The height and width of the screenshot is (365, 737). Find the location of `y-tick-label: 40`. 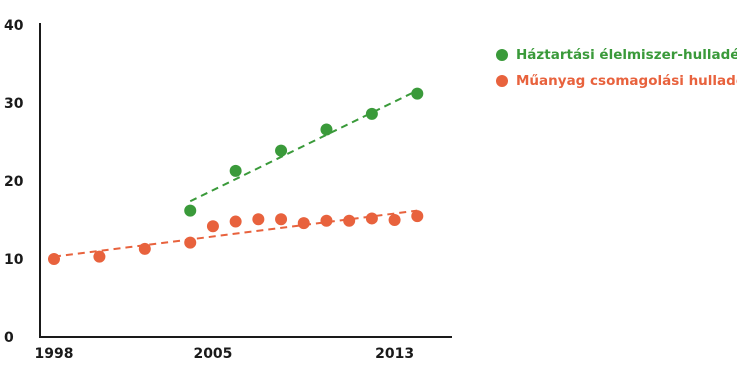

y-tick-label: 40 is located at coordinates (14, 26).